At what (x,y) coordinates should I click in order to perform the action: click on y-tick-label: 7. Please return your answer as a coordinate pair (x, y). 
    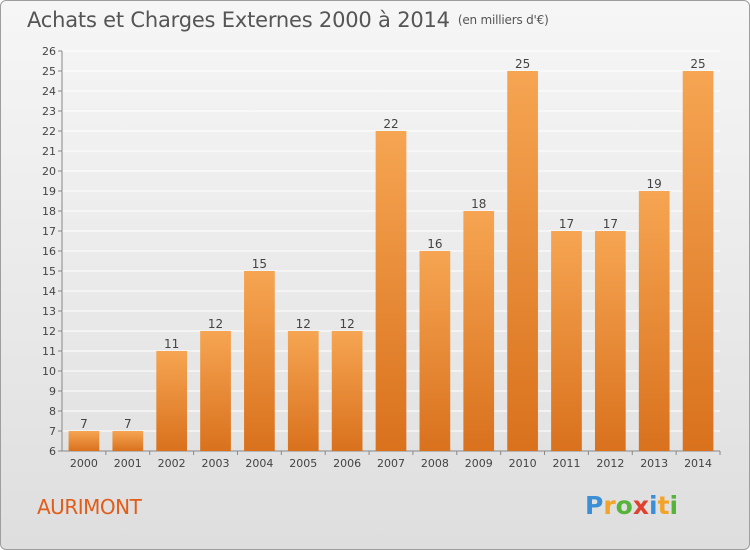
    Looking at the image, I should click on (52, 431).